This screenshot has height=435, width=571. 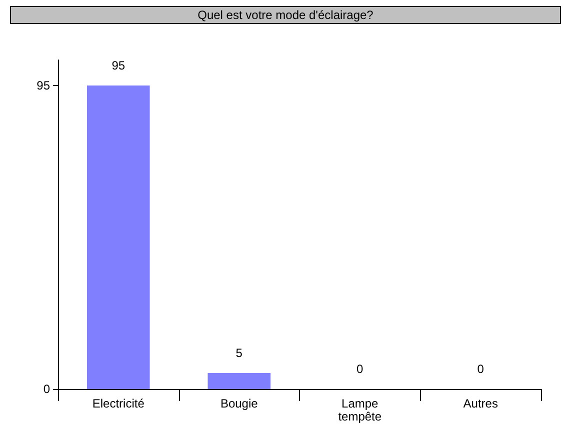 I want to click on chart-title: Quel est votre mode d'éclairage?, so click(x=285, y=15).